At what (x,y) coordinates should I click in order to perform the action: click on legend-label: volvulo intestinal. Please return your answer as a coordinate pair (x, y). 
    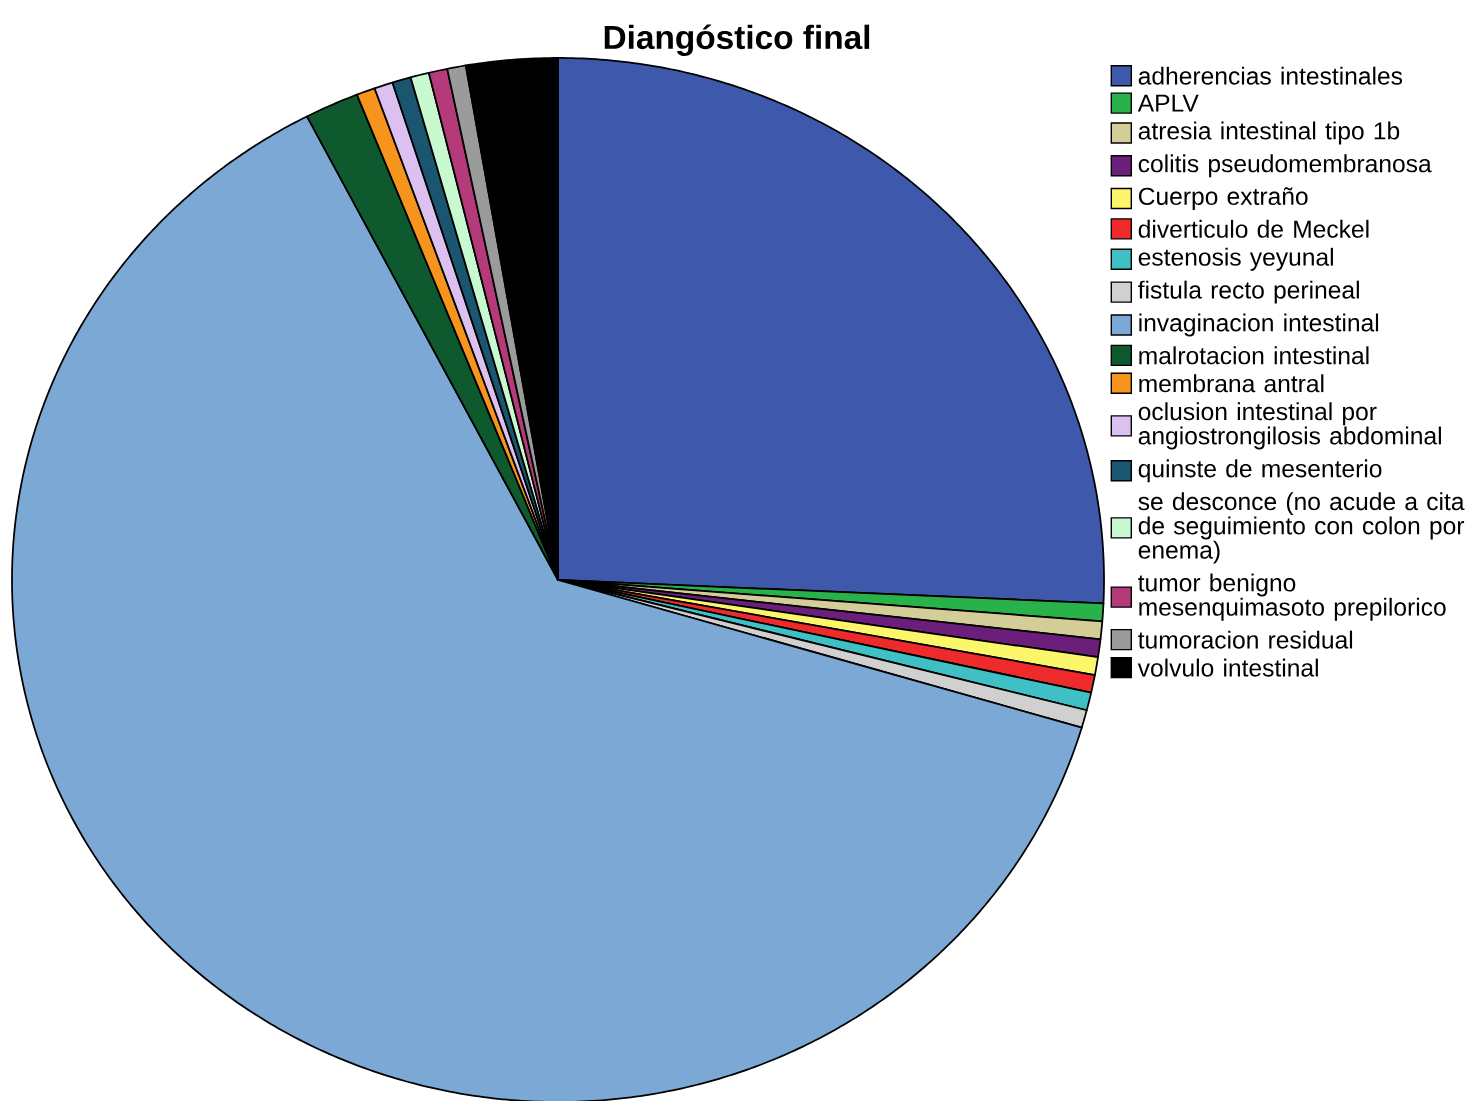
    Looking at the image, I should click on (1227, 667).